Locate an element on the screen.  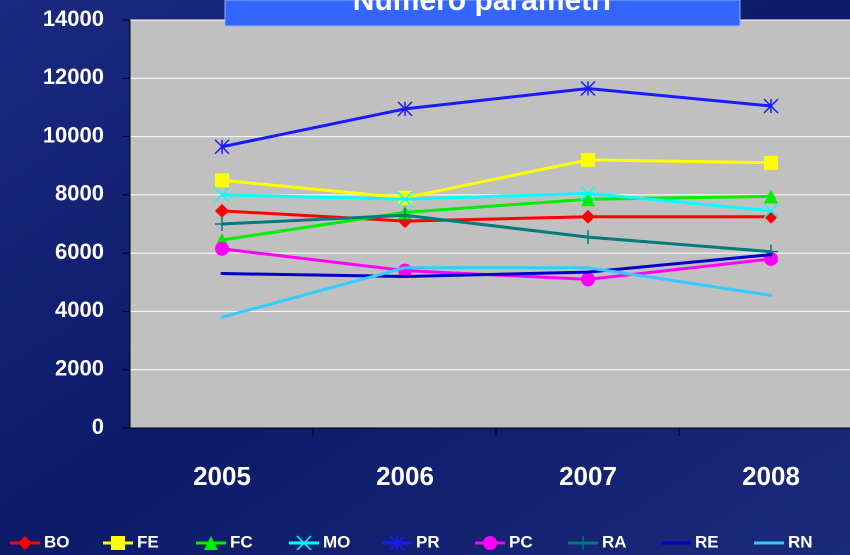
x-tick-label: 2006 is located at coordinates (405, 476).